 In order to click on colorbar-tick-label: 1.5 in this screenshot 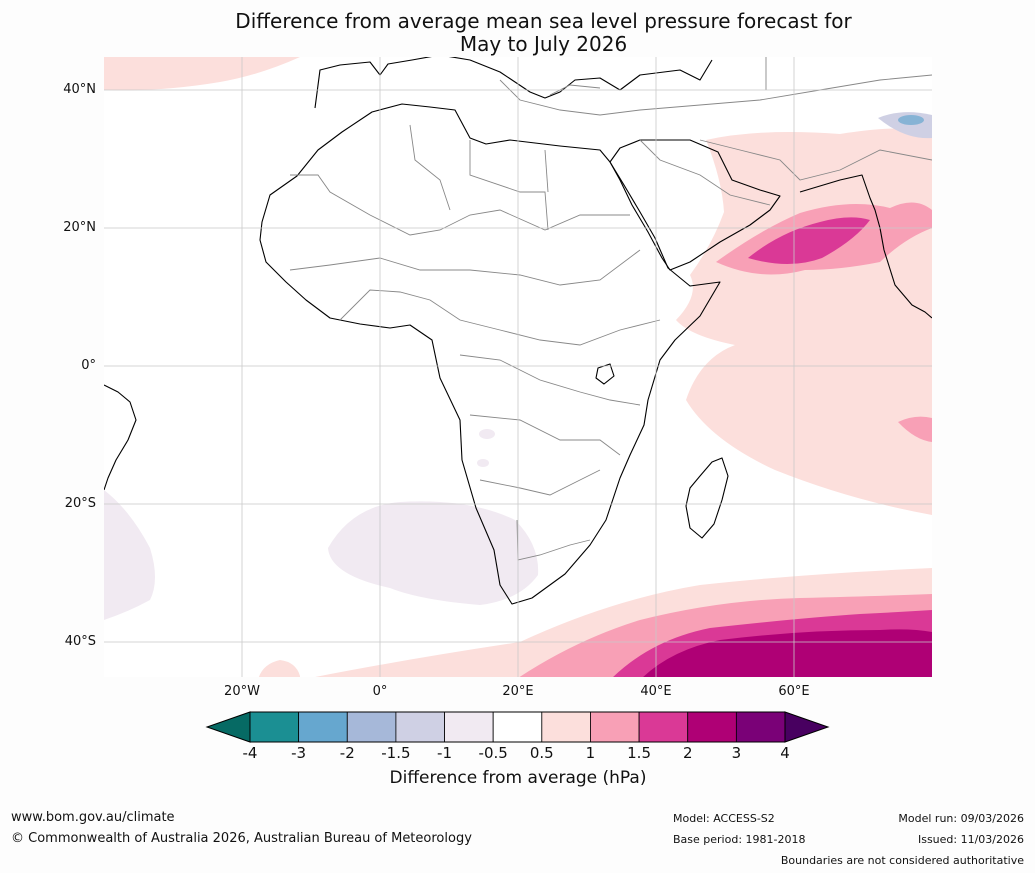, I will do `click(639, 753)`.